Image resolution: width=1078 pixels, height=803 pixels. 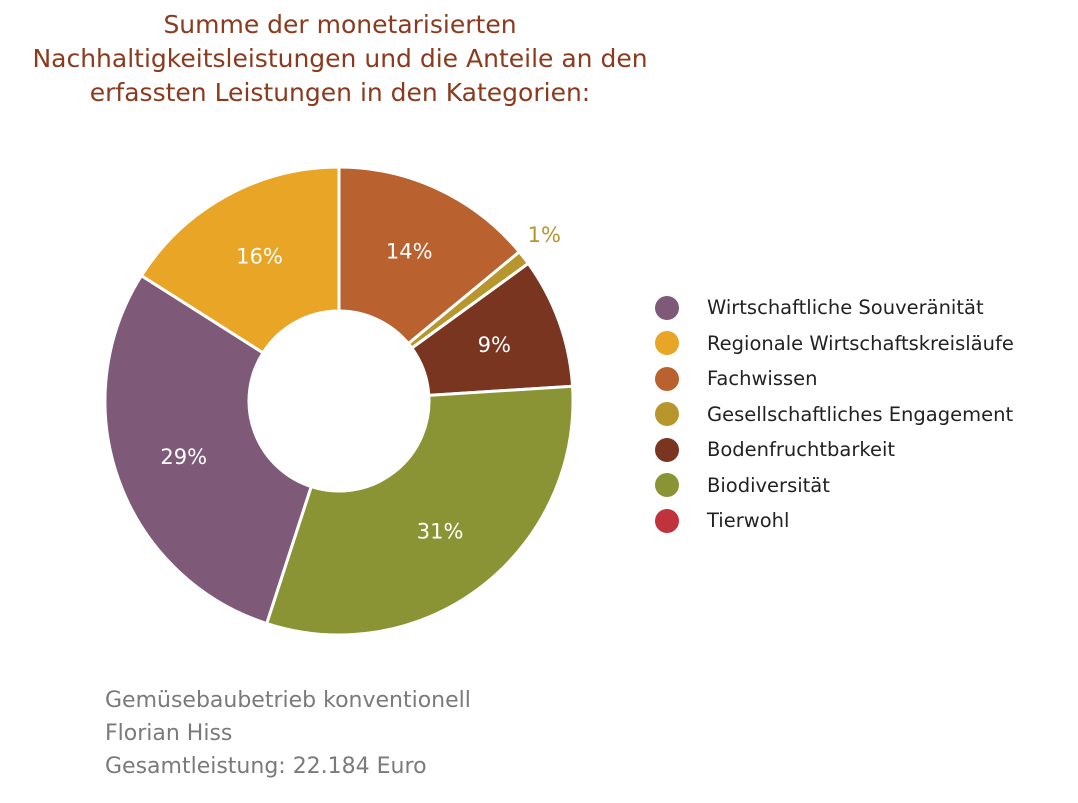 What do you see at coordinates (169, 733) in the screenshot?
I see `farm-owner: Florian Hiss` at bounding box center [169, 733].